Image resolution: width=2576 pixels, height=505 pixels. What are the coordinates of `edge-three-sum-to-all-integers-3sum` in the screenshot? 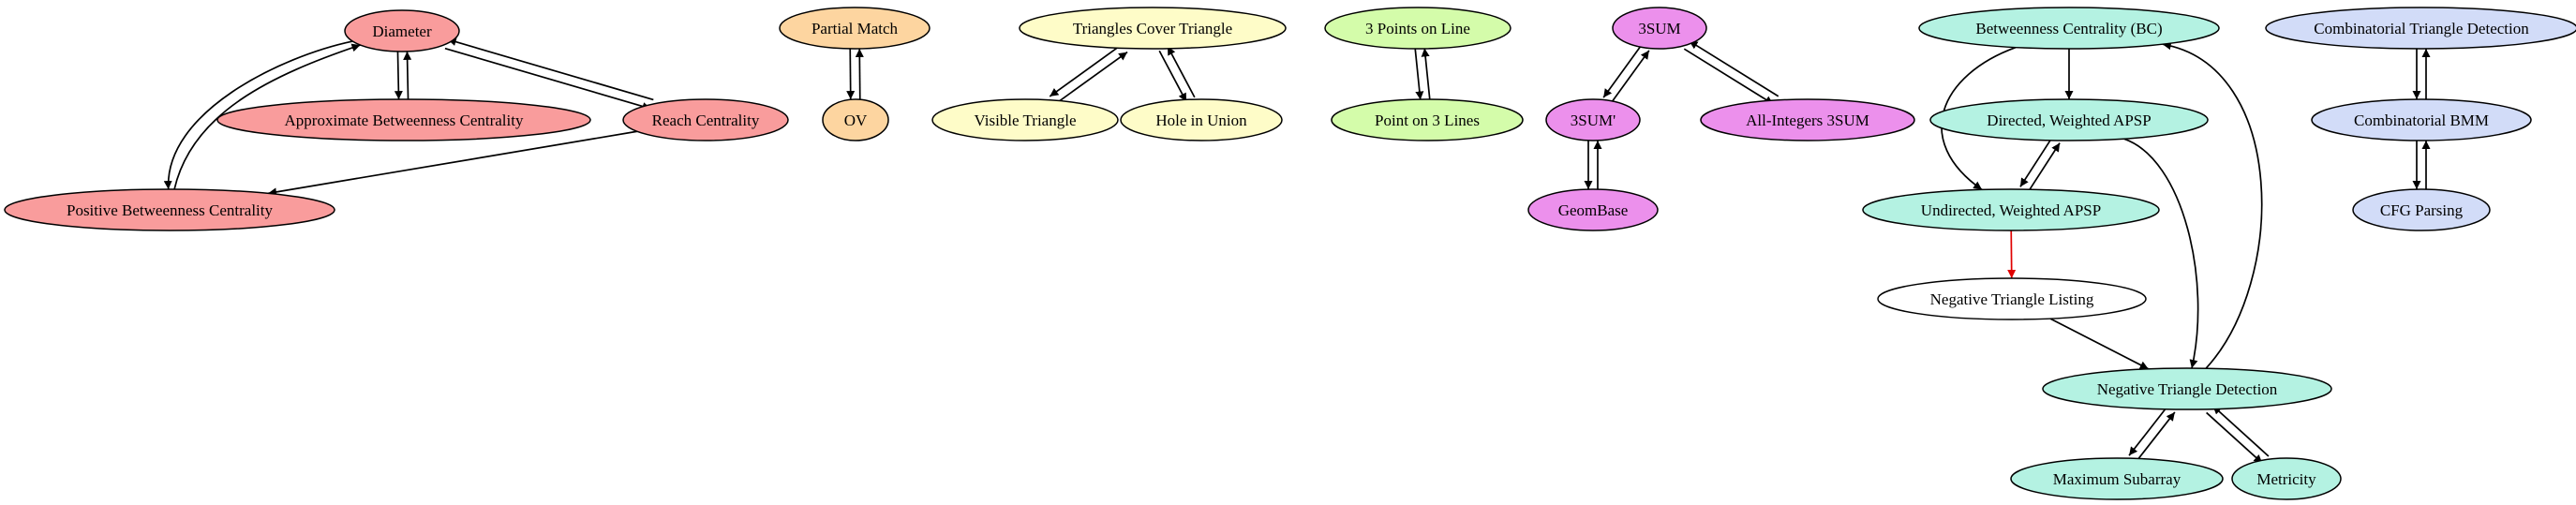 It's located at (1728, 76).